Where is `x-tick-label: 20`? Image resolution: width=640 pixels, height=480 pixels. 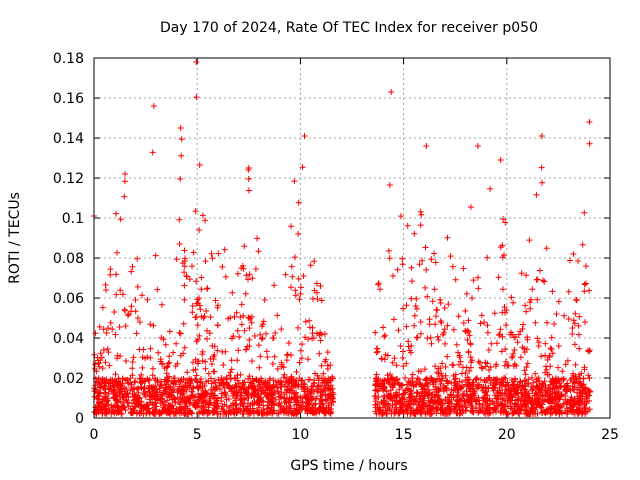
x-tick-label: 20 is located at coordinates (507, 435).